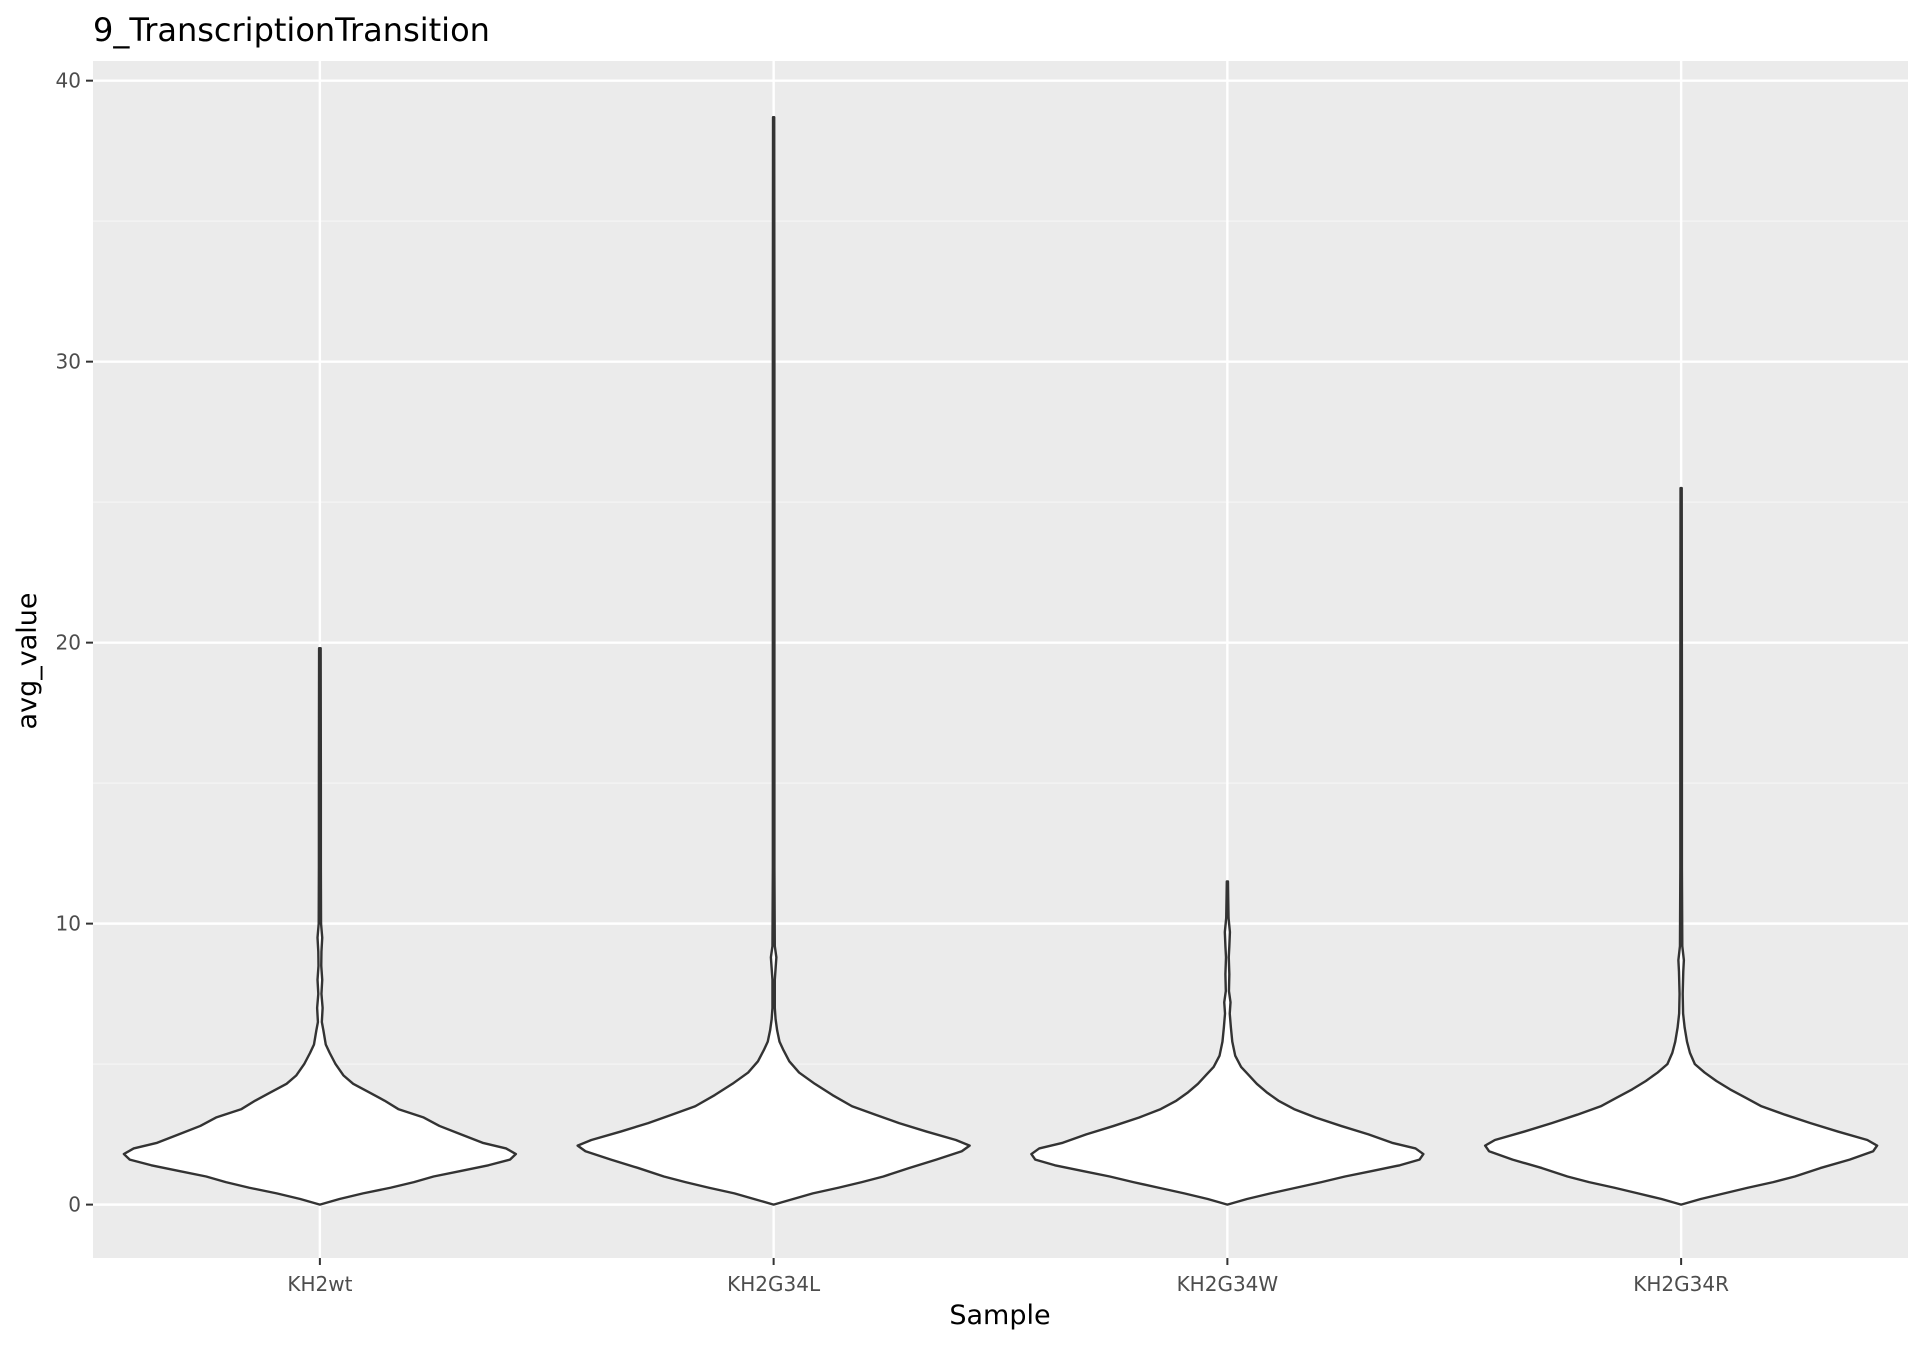  Describe the element at coordinates (74, 1205) in the screenshot. I see `y-tick-label: 0` at that location.